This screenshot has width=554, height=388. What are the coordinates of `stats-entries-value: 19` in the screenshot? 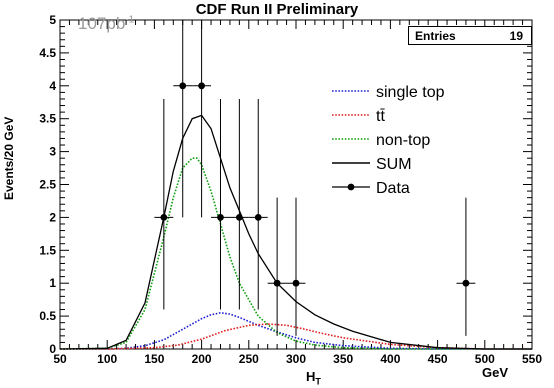 It's located at (516, 36).